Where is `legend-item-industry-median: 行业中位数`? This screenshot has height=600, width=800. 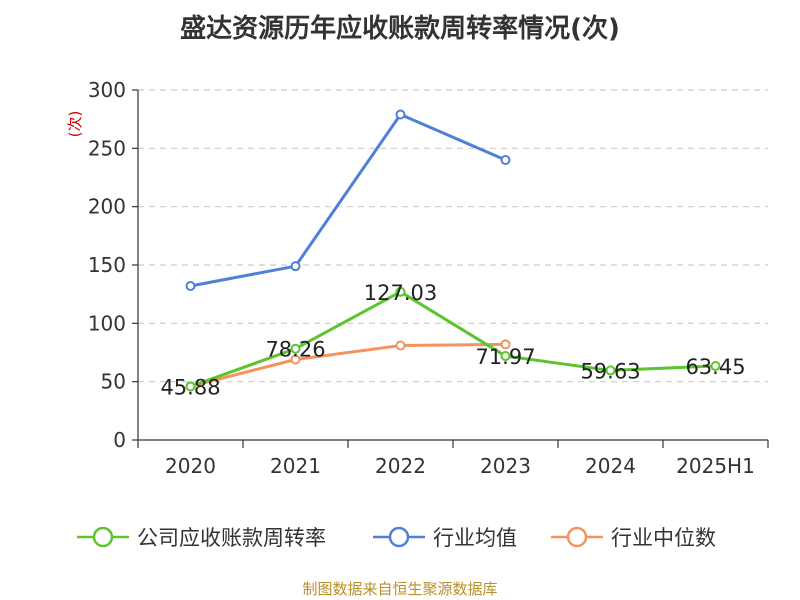
legend-item-industry-median: 行业中位数 is located at coordinates (632, 537).